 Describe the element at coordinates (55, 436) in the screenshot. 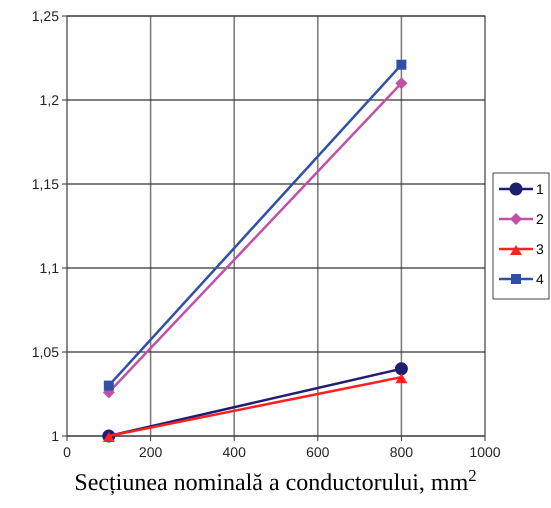

I see `y-tick-label: 1` at that location.